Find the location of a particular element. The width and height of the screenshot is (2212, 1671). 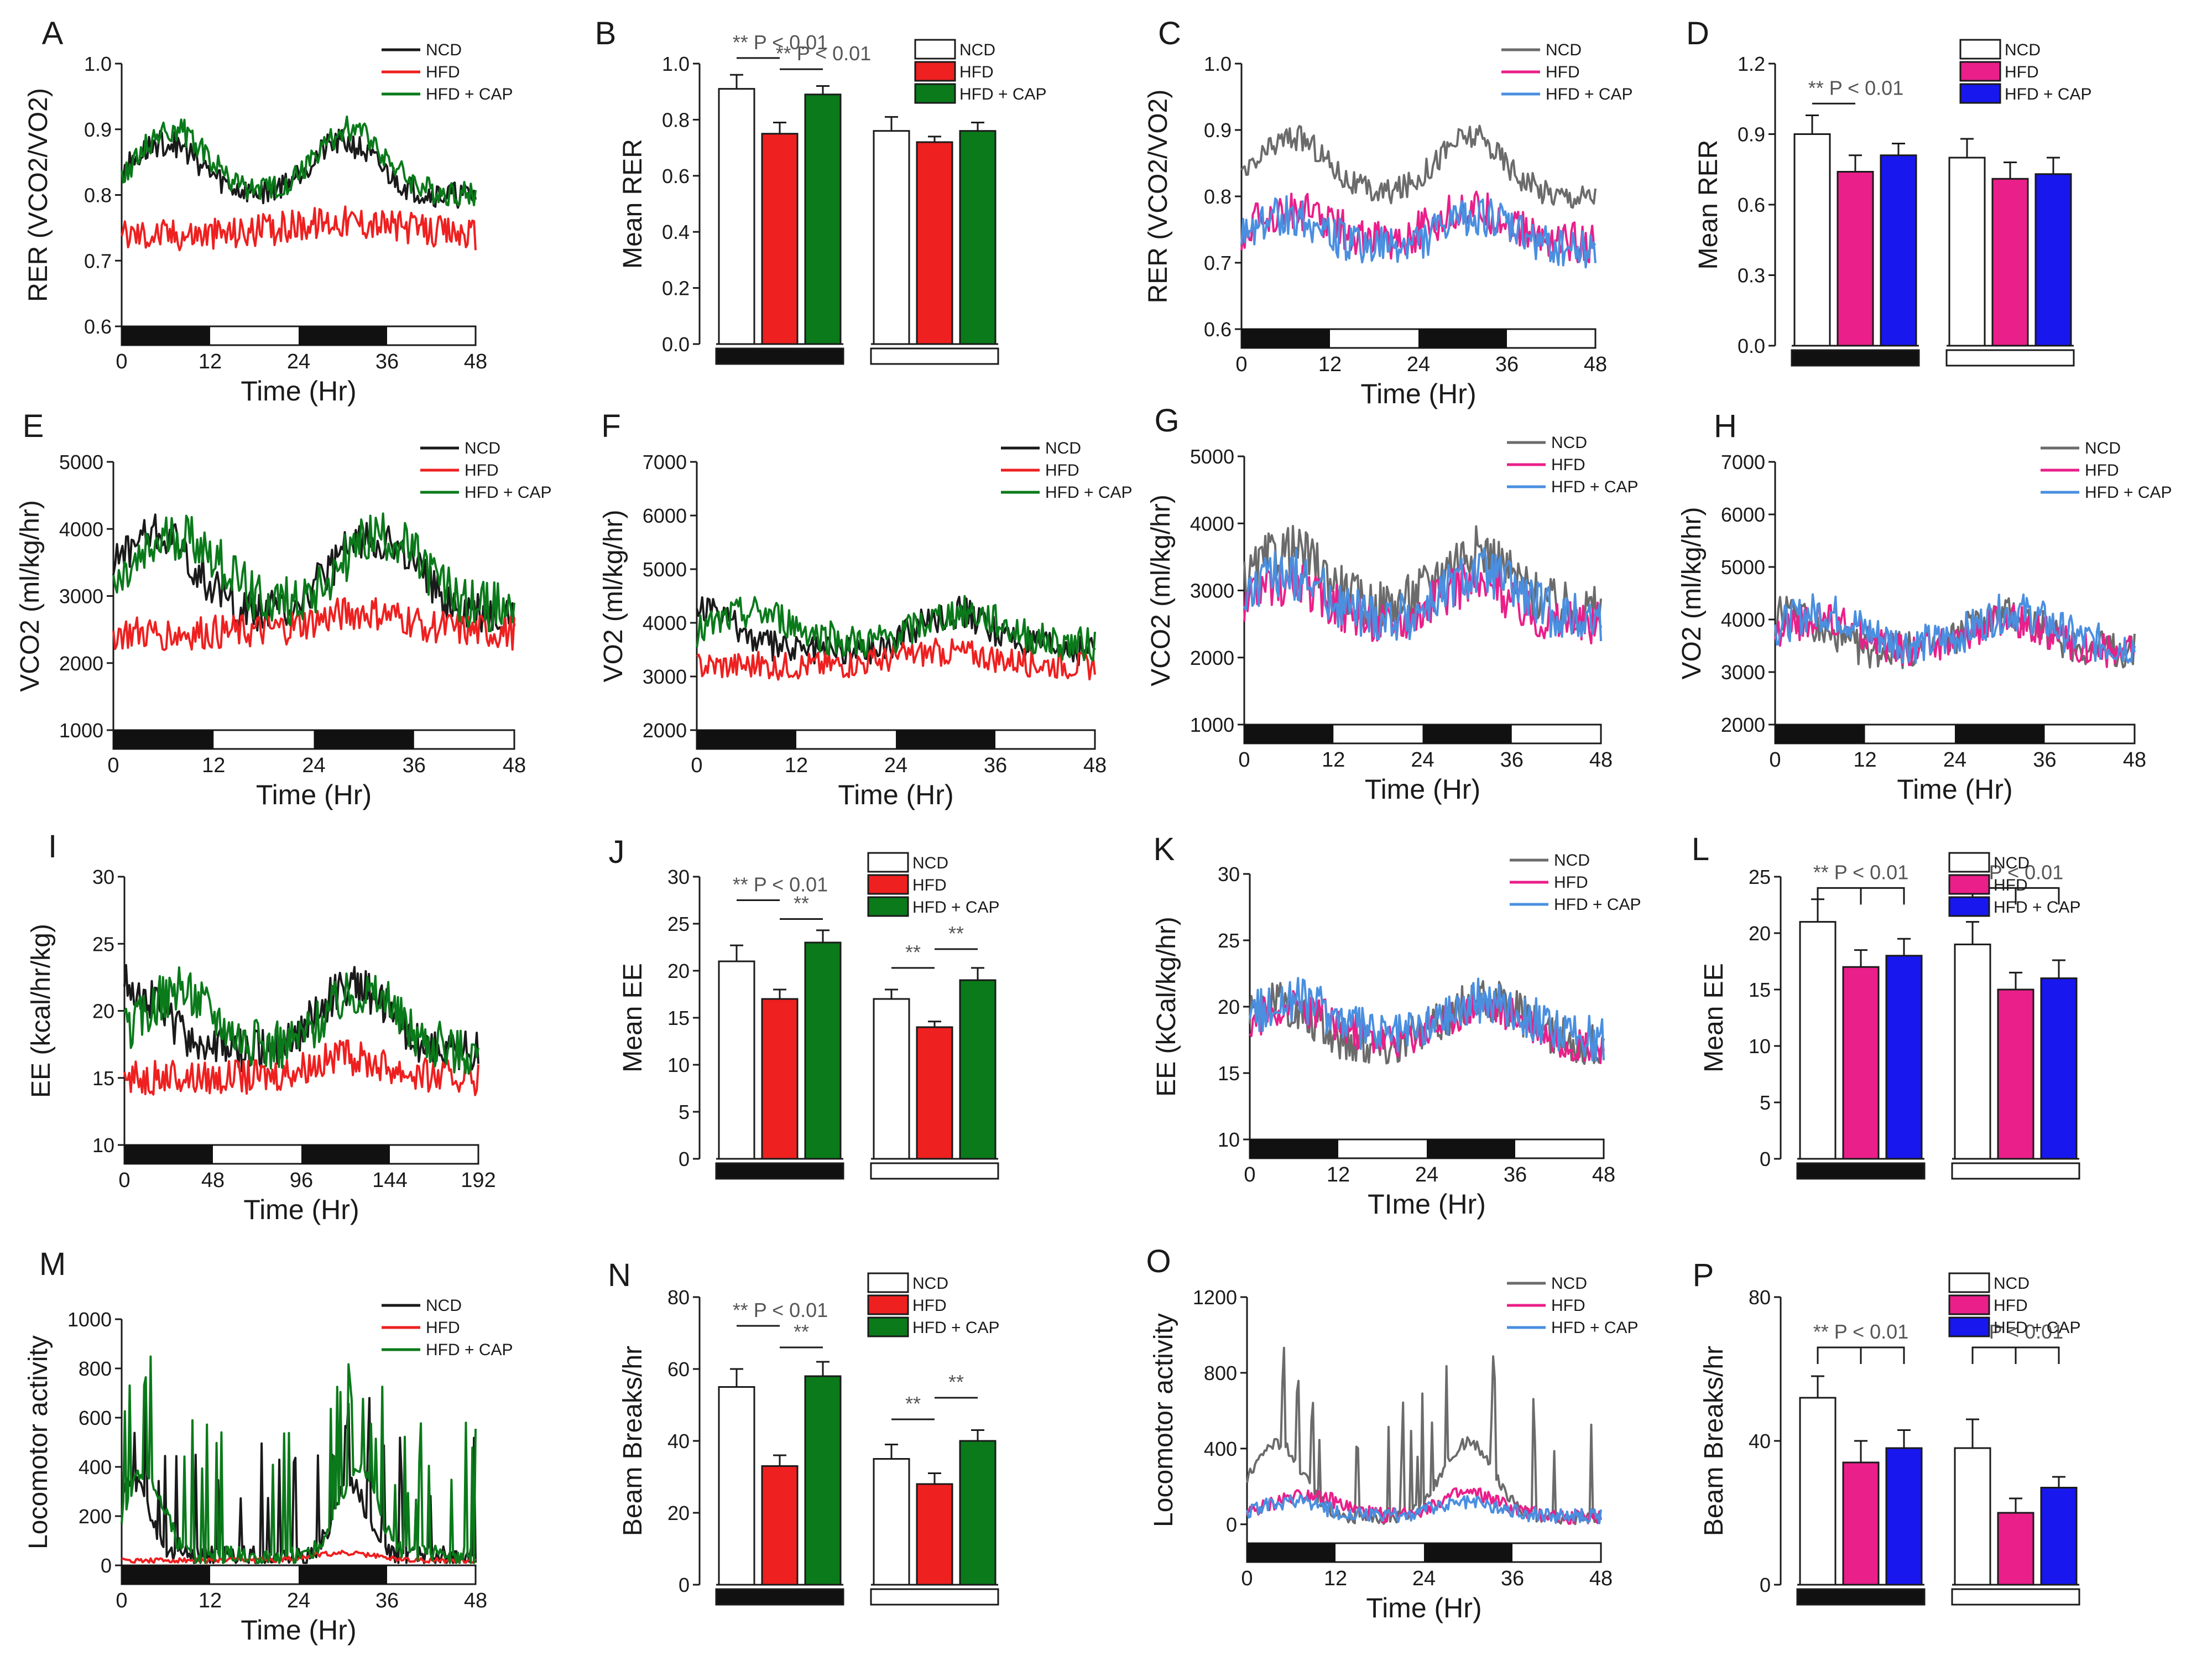

series-line-hfd is located at coordinates (299, 228).